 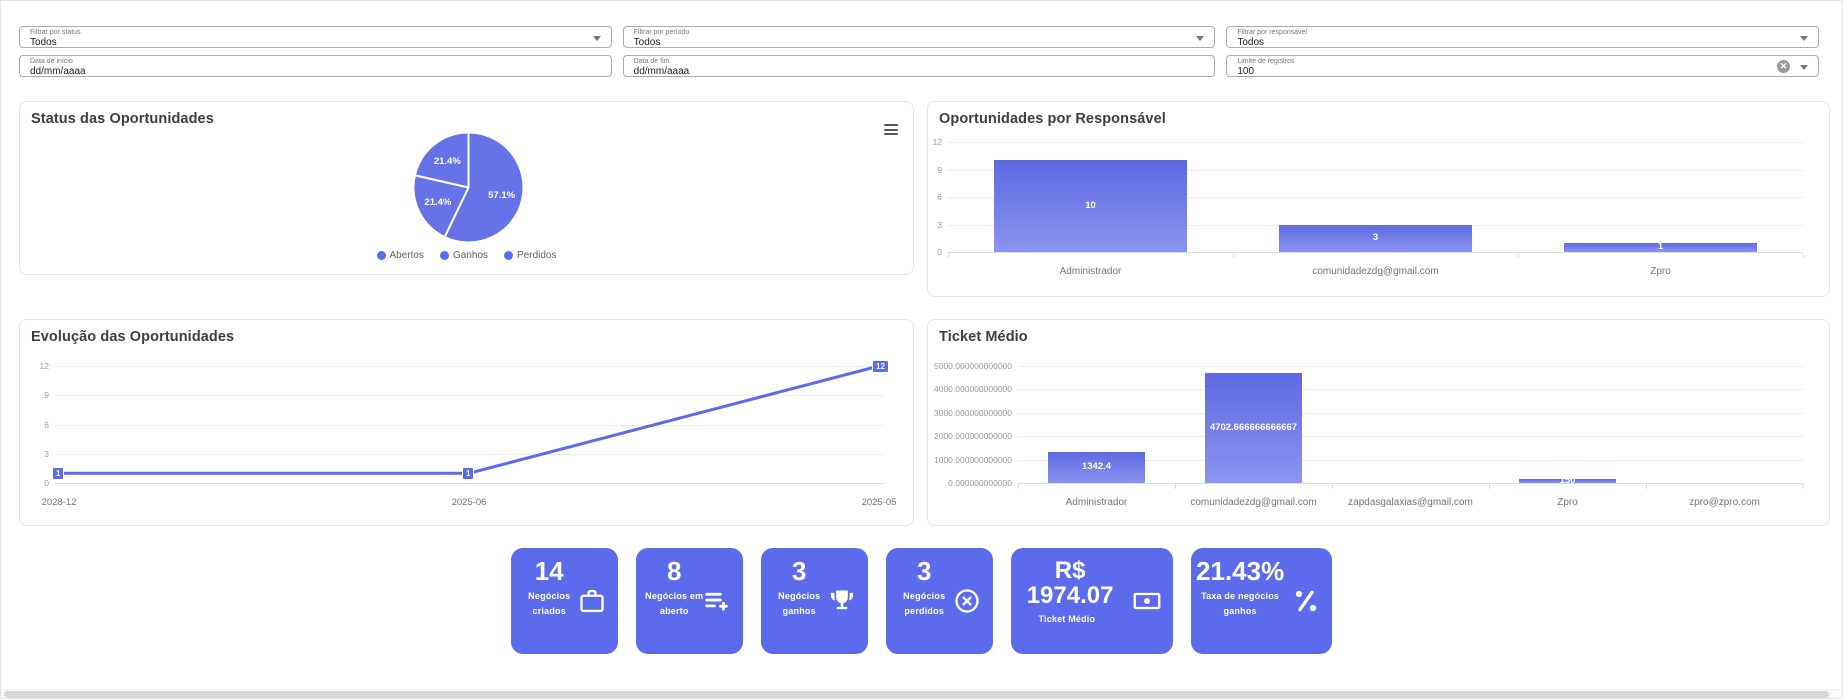 I want to click on filter-status-label: Filtrar por status, so click(x=55, y=32).